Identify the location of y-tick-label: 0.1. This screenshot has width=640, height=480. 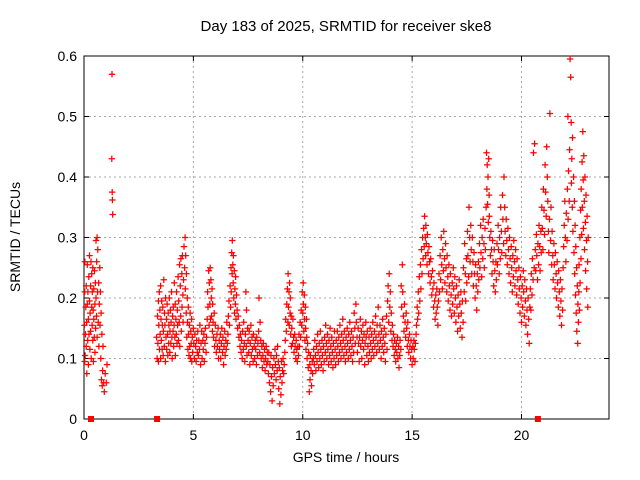
(68, 359).